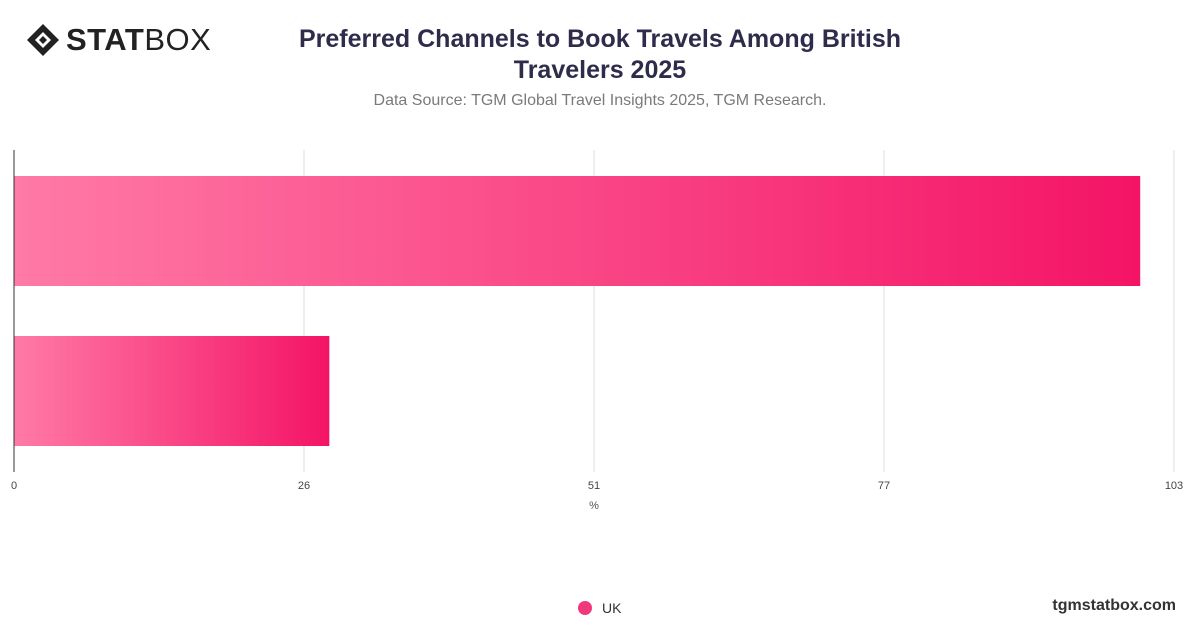 The image size is (1200, 628). What do you see at coordinates (105, 39) in the screenshot?
I see `logo-wordmark-bold: STAT` at bounding box center [105, 39].